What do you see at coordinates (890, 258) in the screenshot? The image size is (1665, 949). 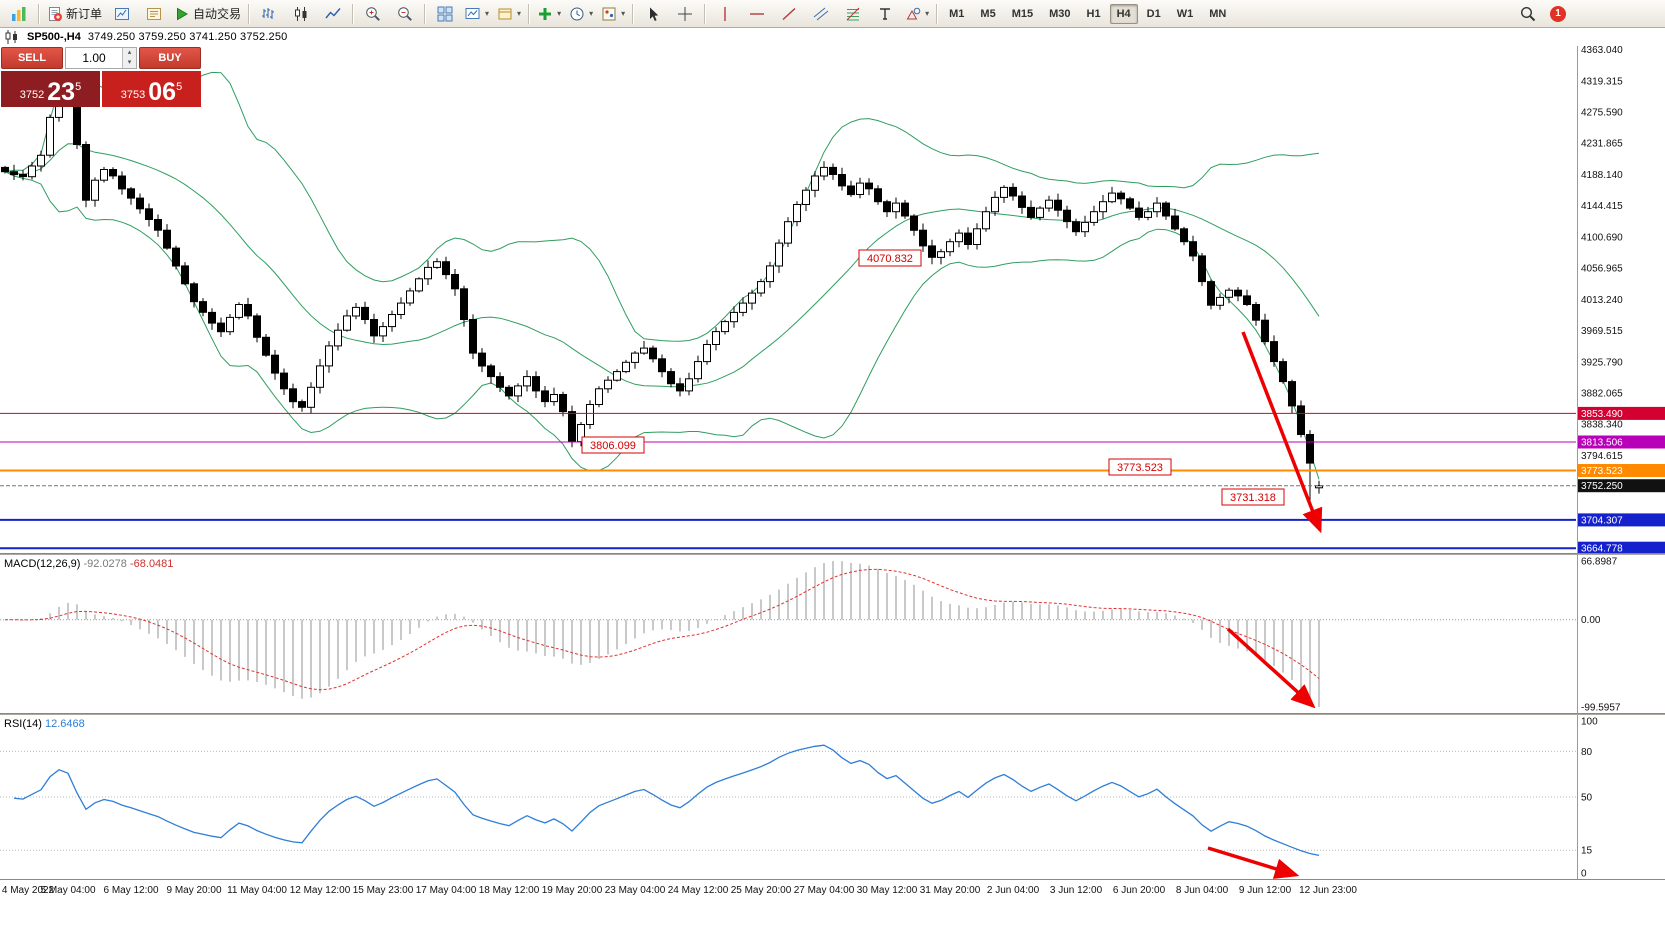 I see `price-annotation: 4070.832` at bounding box center [890, 258].